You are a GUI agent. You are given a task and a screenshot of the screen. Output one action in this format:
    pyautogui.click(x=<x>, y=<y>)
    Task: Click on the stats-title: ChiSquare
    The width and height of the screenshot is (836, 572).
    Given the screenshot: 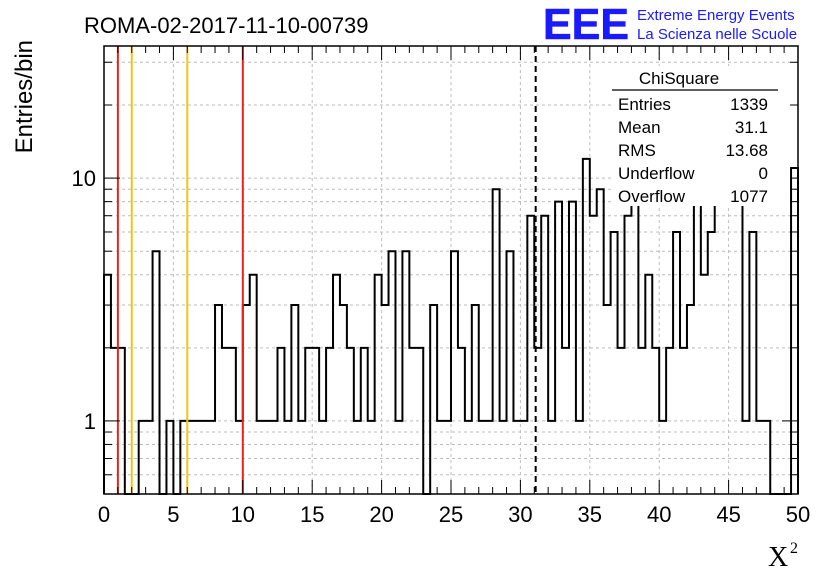 What is the action you would take?
    pyautogui.click(x=679, y=78)
    